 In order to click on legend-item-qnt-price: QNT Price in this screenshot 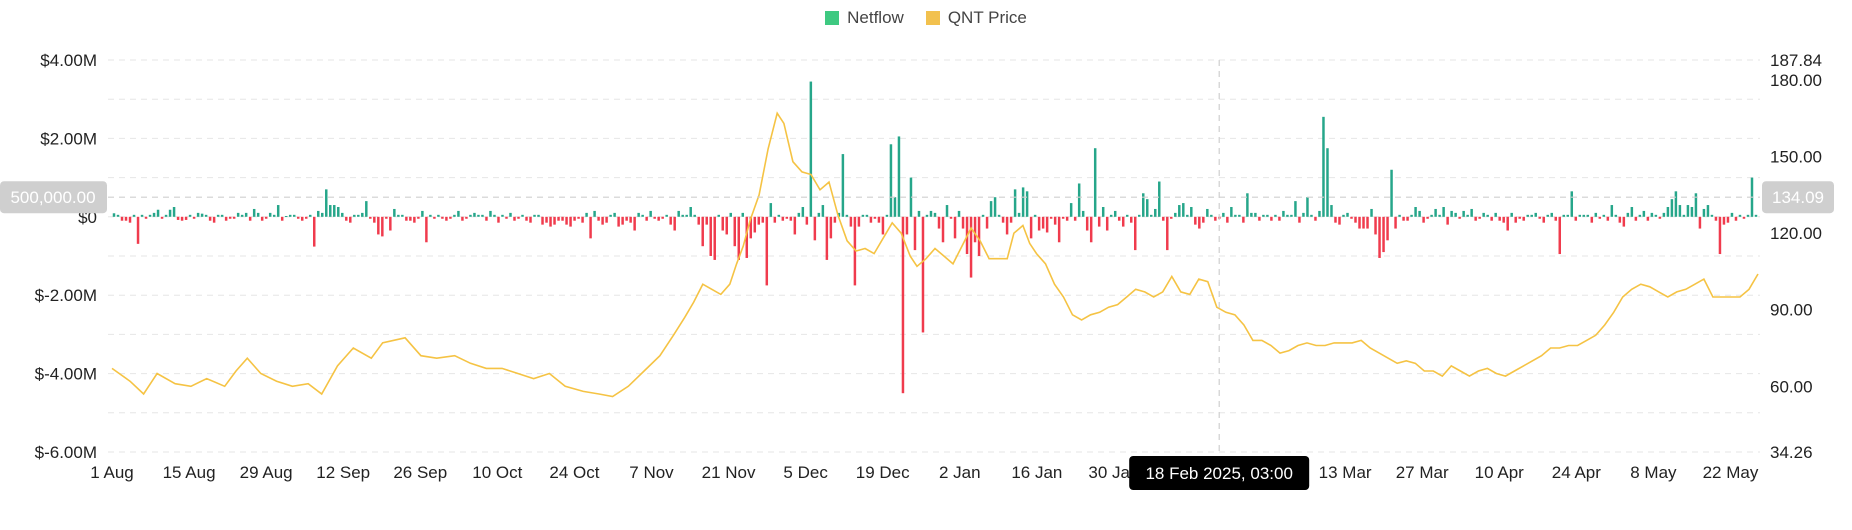, I will do `click(976, 18)`.